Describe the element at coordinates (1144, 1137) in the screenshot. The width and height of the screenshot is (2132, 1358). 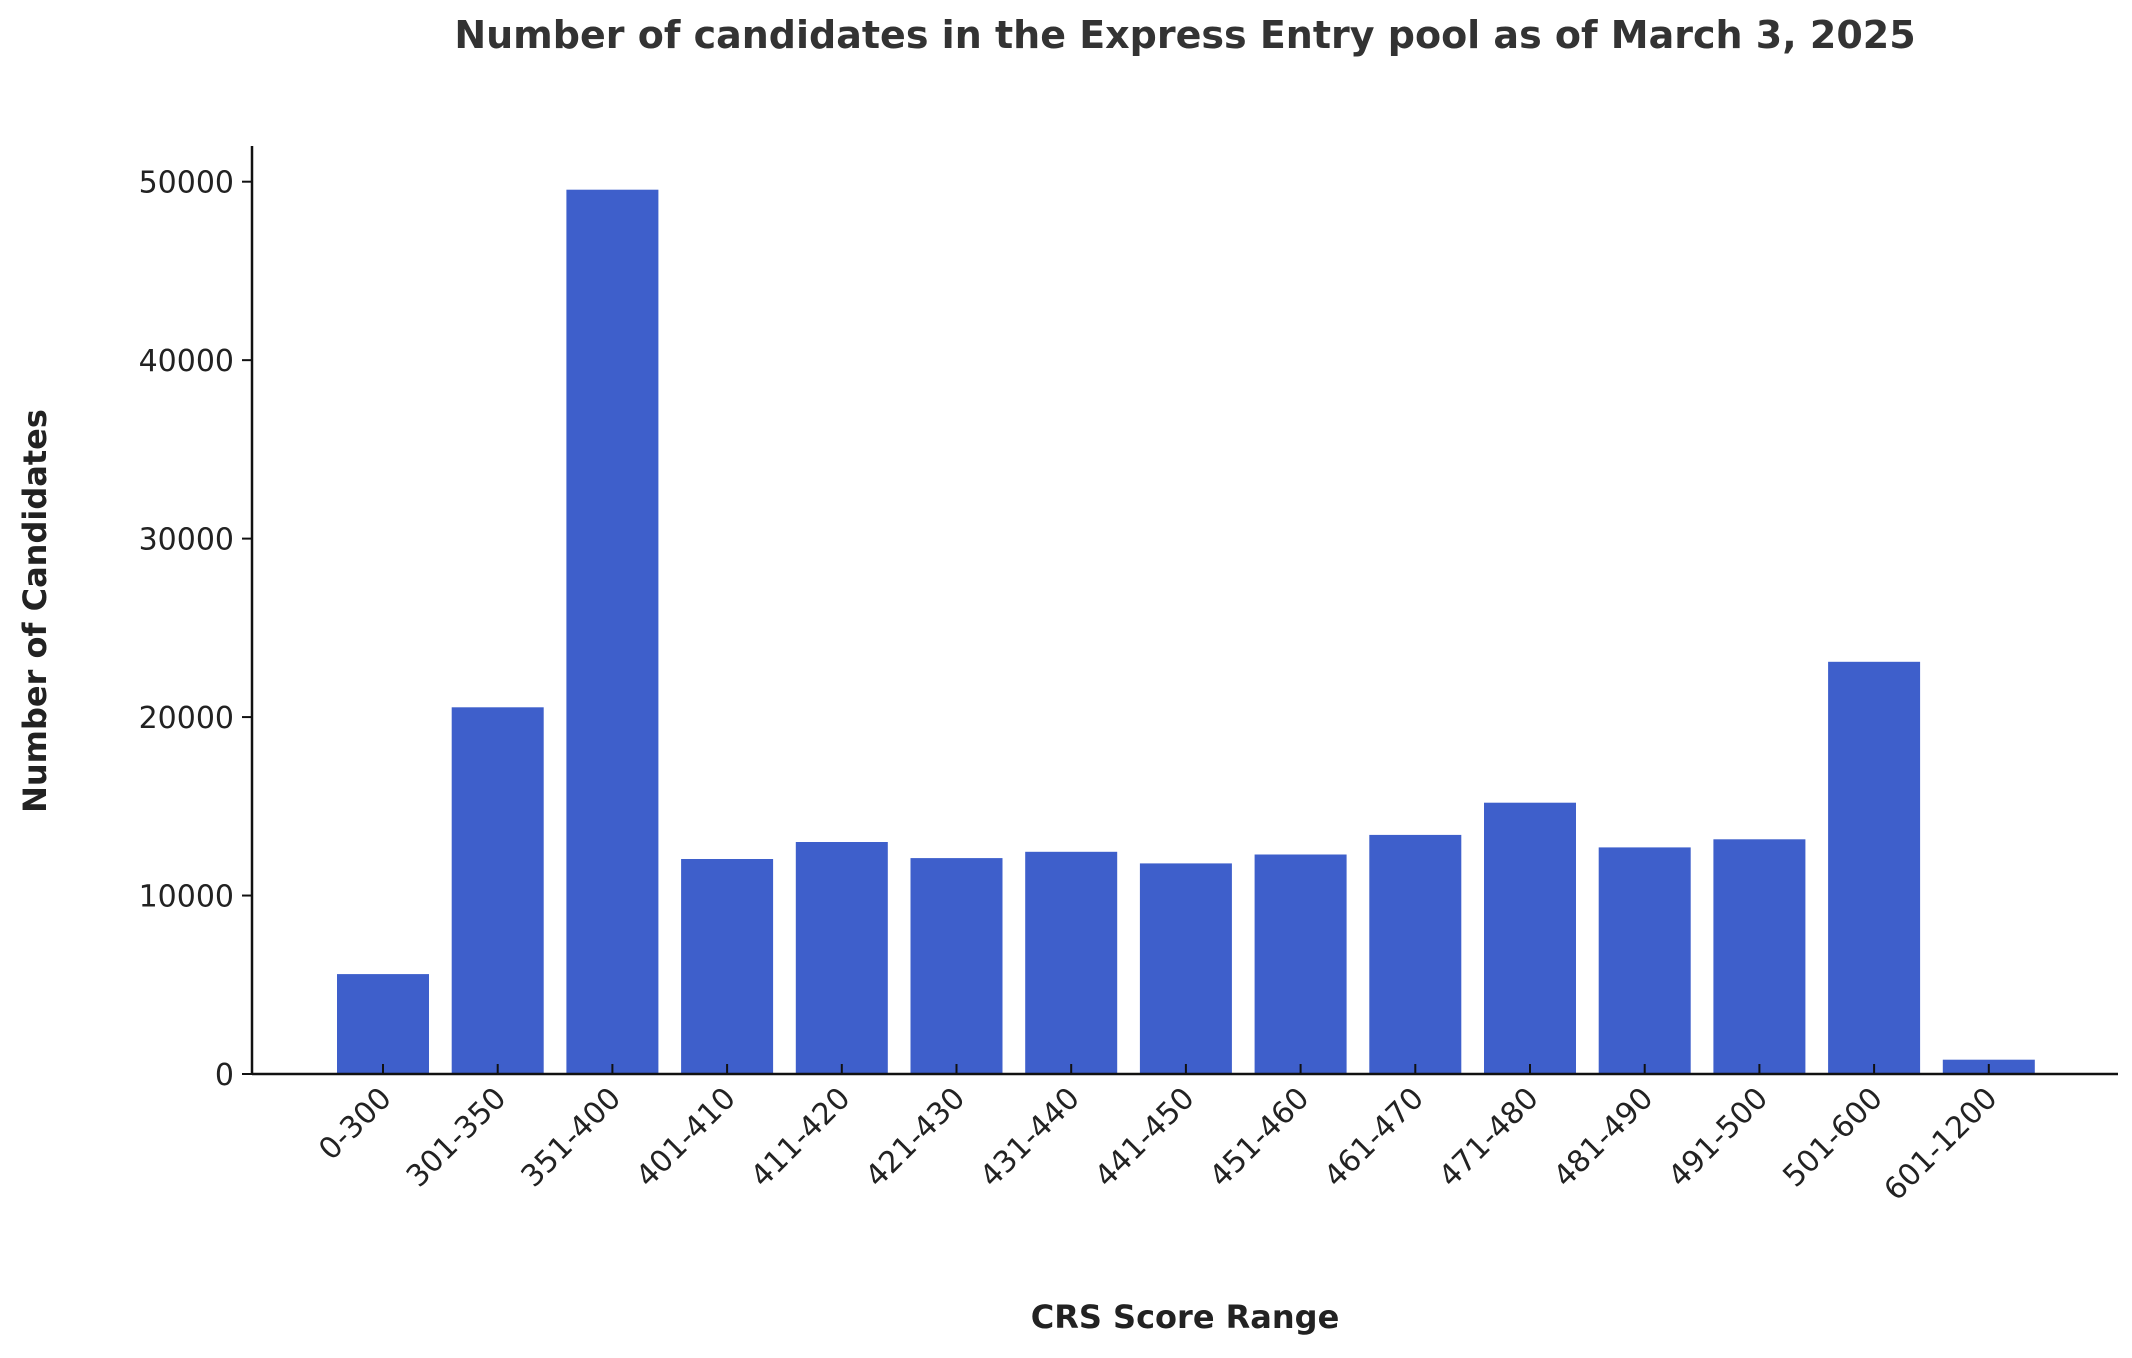
I see `x-tick-label: 441-450` at that location.